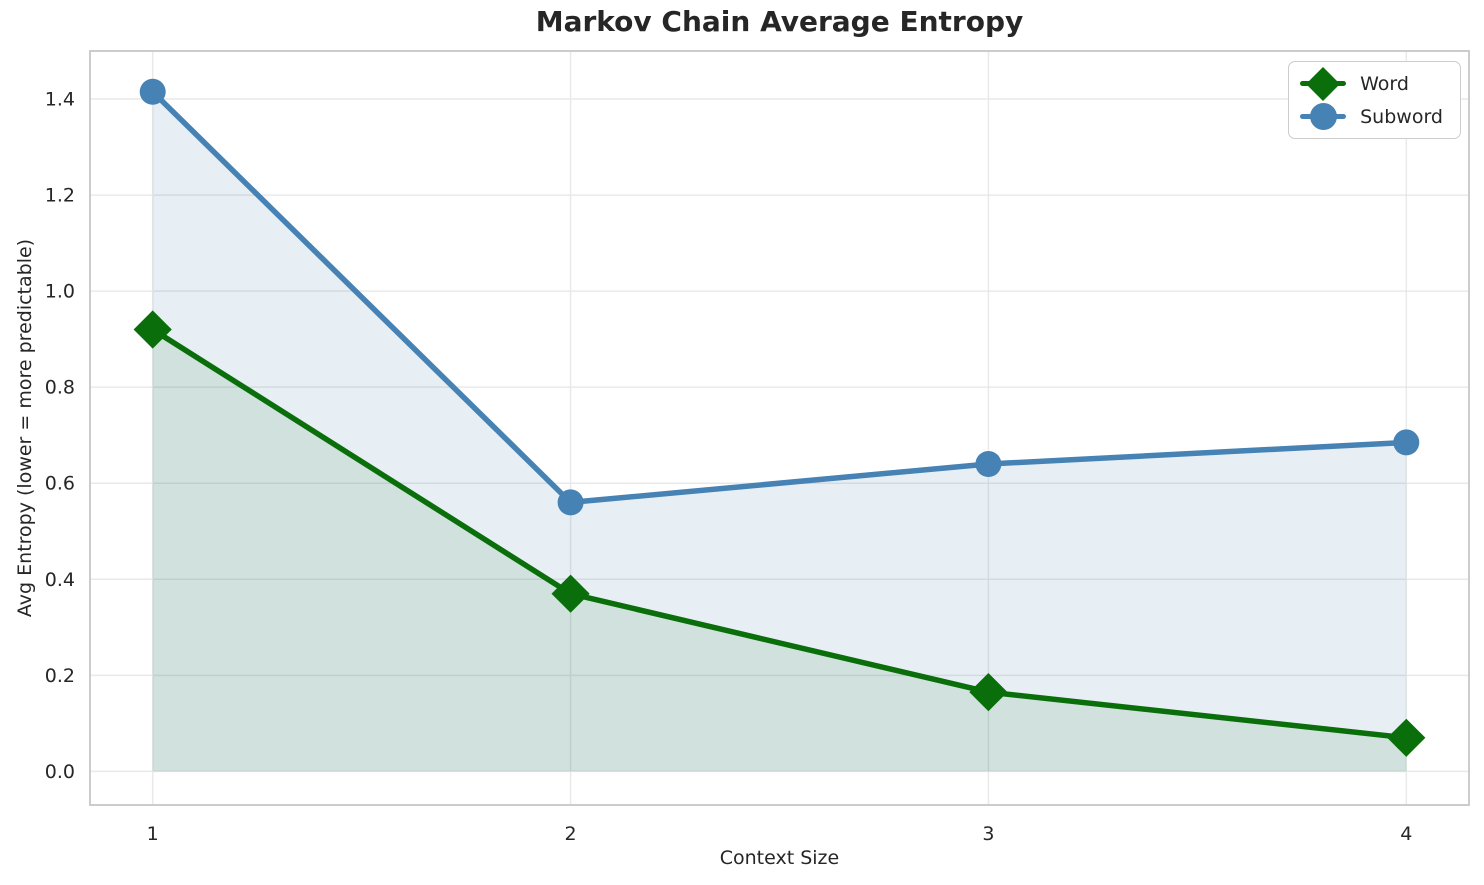 Image resolution: width=1484 pixels, height=885 pixels. I want to click on y-tick-labels: 0.0 0.2 0.4 0.6 0.8 1.0 1.2 1.4, so click(60, 436).